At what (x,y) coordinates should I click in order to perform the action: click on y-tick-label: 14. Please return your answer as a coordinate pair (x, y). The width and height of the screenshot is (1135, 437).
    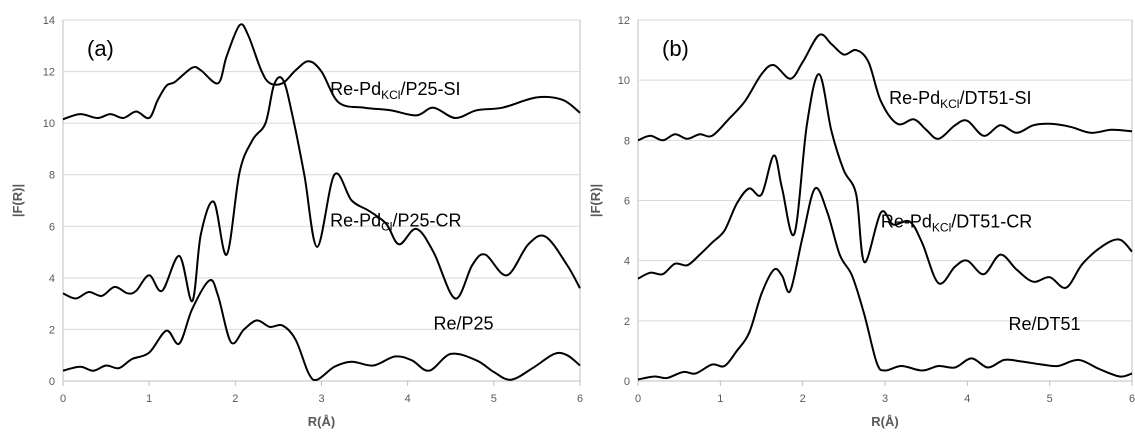
    Looking at the image, I should click on (49, 21).